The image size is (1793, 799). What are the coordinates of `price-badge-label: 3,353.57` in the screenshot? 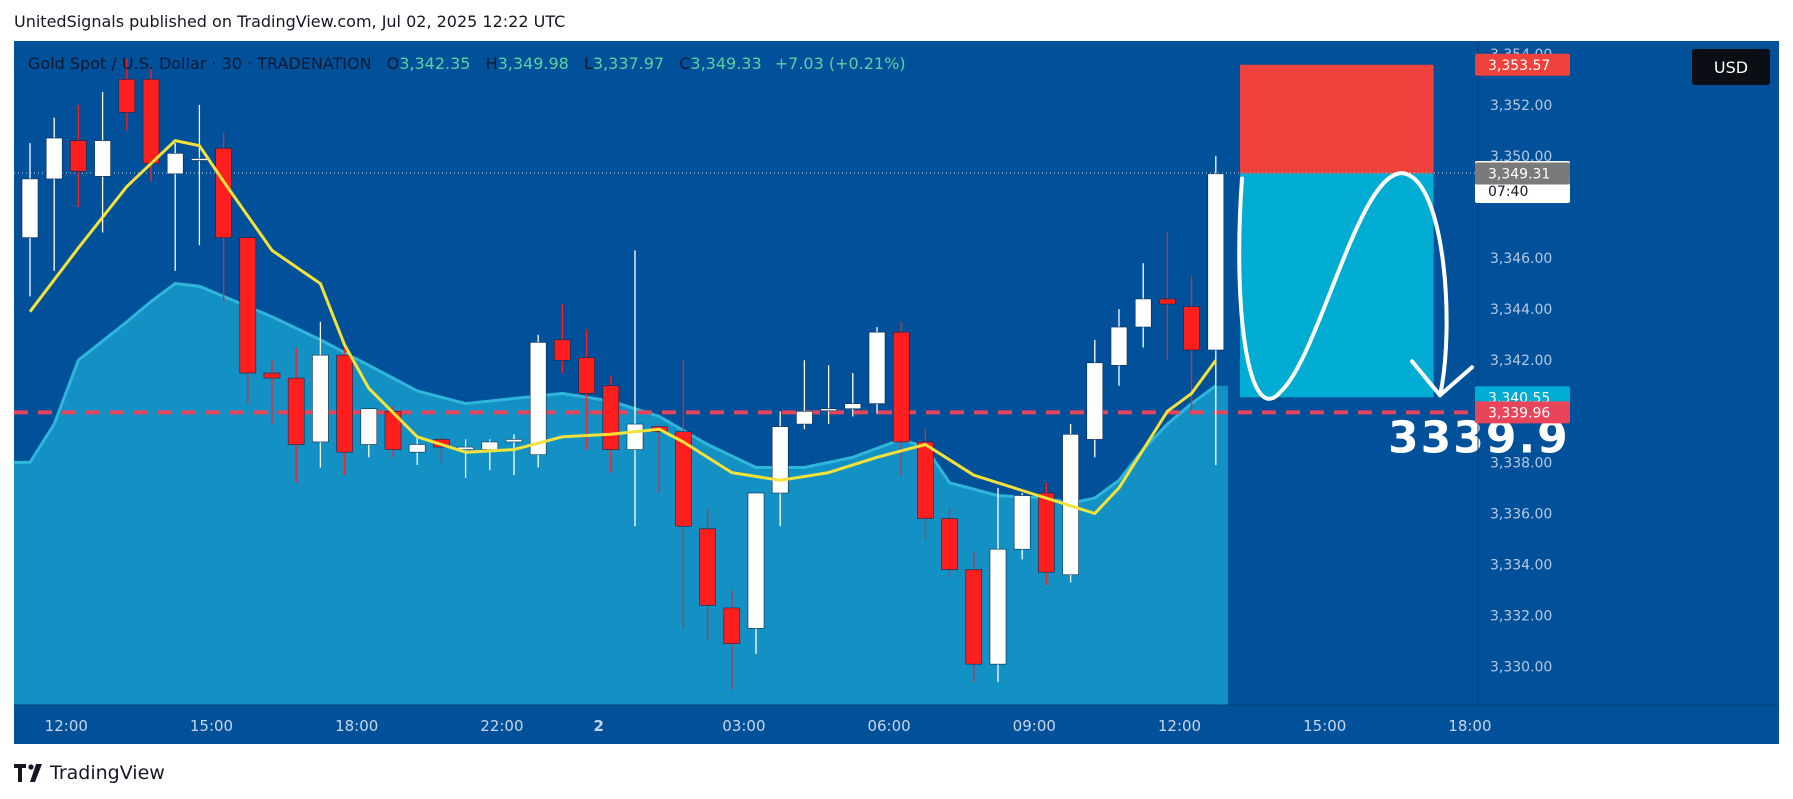 It's located at (1519, 66).